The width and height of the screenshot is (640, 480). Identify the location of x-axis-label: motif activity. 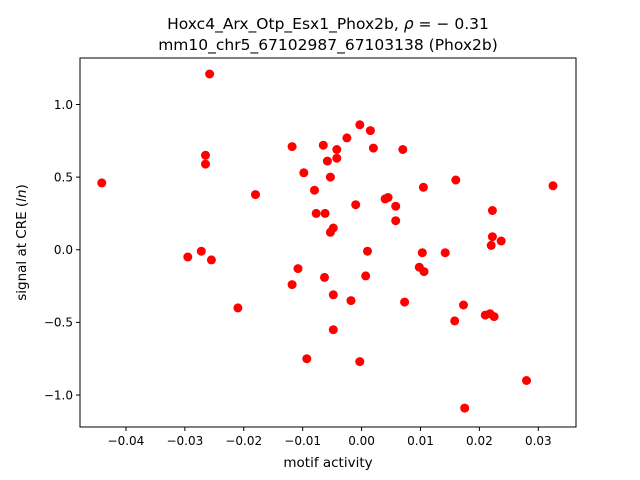
(327, 463).